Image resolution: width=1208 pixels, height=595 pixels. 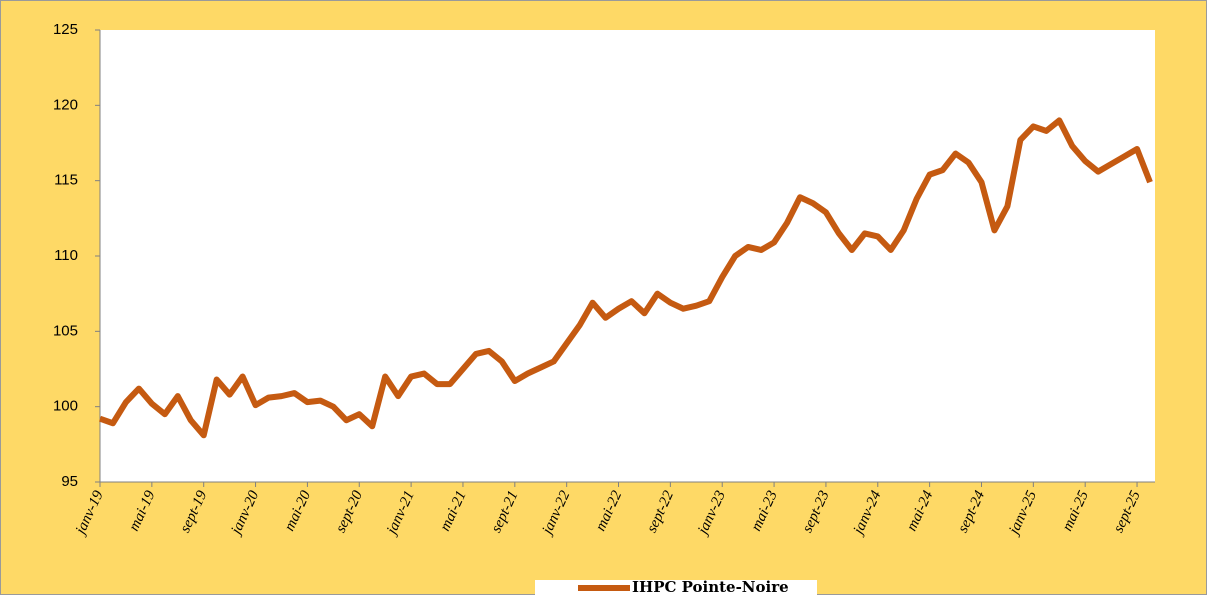 I want to click on y-tick-label: 125, so click(x=65, y=29).